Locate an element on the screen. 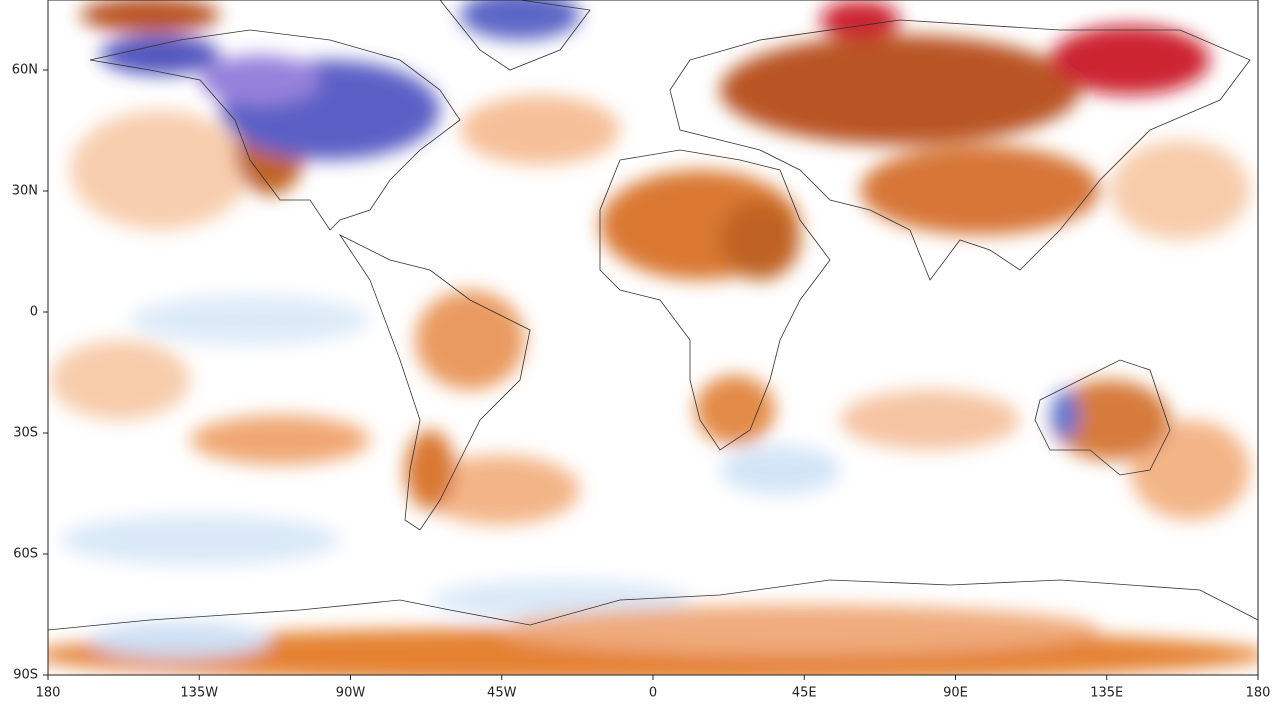  x-tick-label: 45W is located at coordinates (502, 693).